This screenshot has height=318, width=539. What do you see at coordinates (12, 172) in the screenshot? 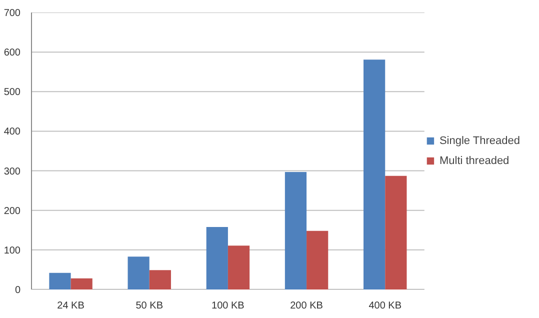
I see `y-tick-label: 300` at bounding box center [12, 172].